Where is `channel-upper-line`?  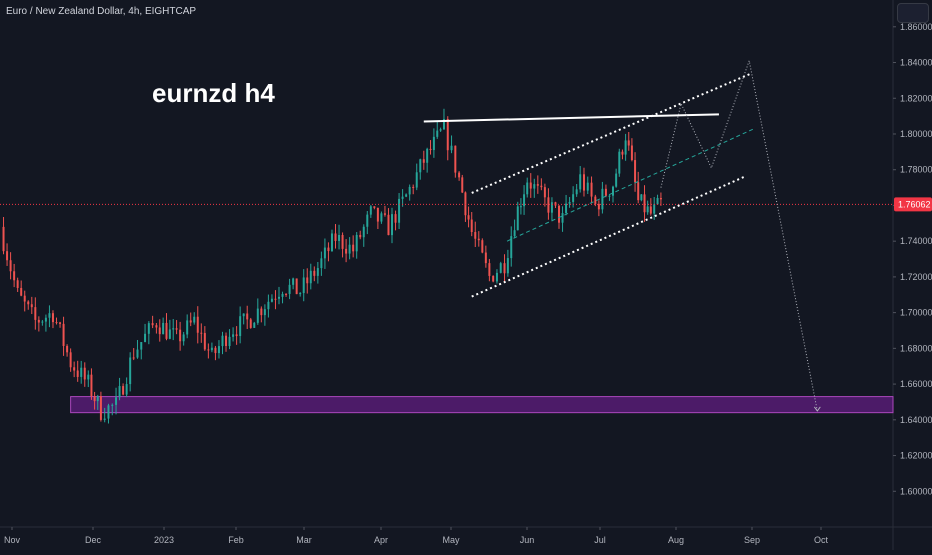 channel-upper-line is located at coordinates (612, 133).